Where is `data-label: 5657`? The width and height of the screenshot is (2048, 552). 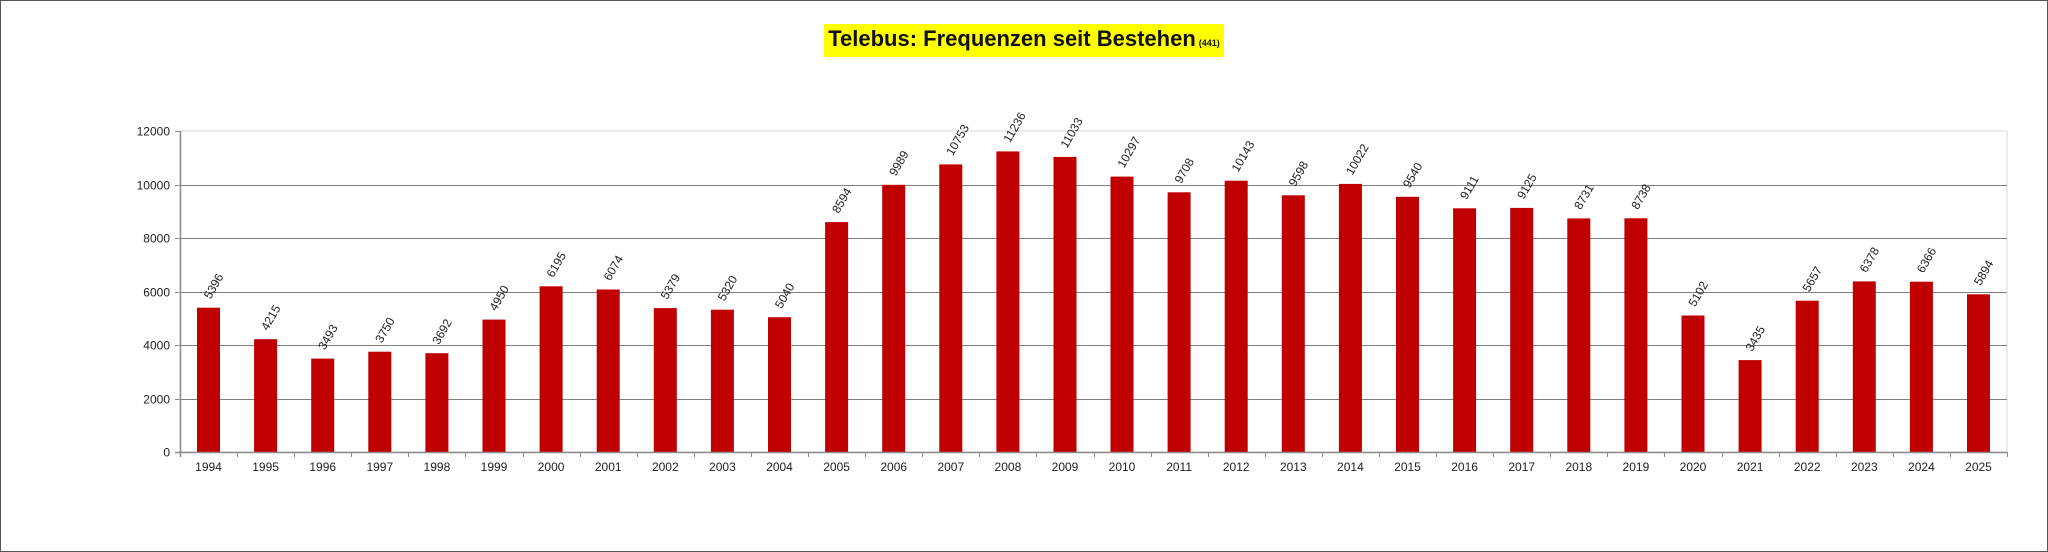 data-label: 5657 is located at coordinates (1813, 279).